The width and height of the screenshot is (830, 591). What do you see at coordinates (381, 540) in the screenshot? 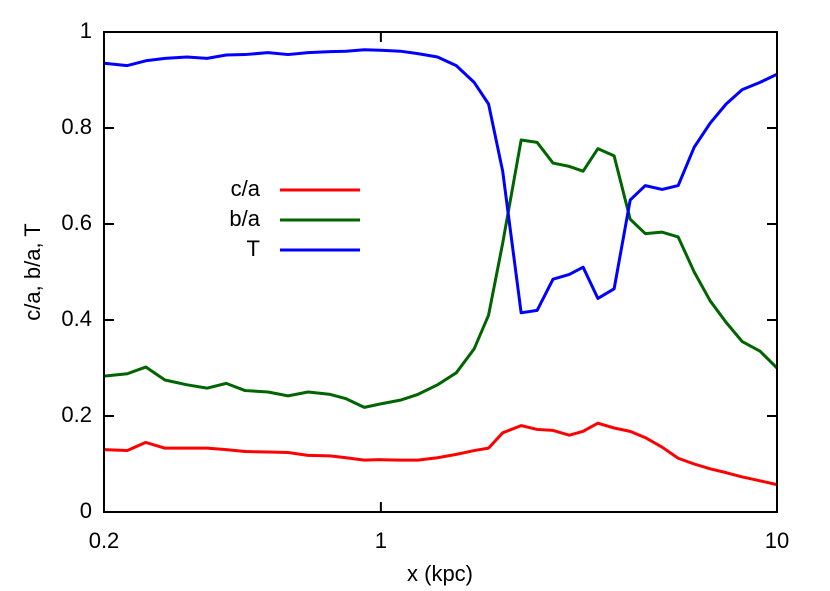
I see `x-tick-label: 1` at bounding box center [381, 540].